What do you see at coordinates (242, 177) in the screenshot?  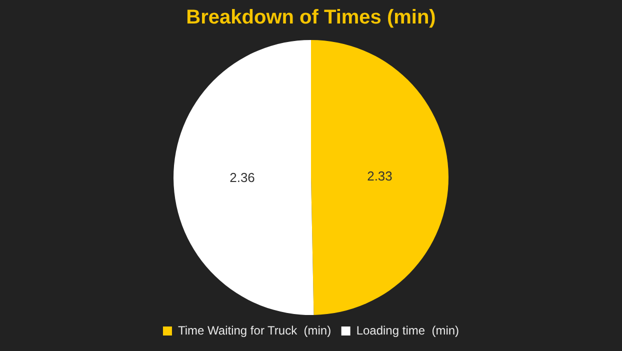 I see `data-label: 2.36` at bounding box center [242, 177].